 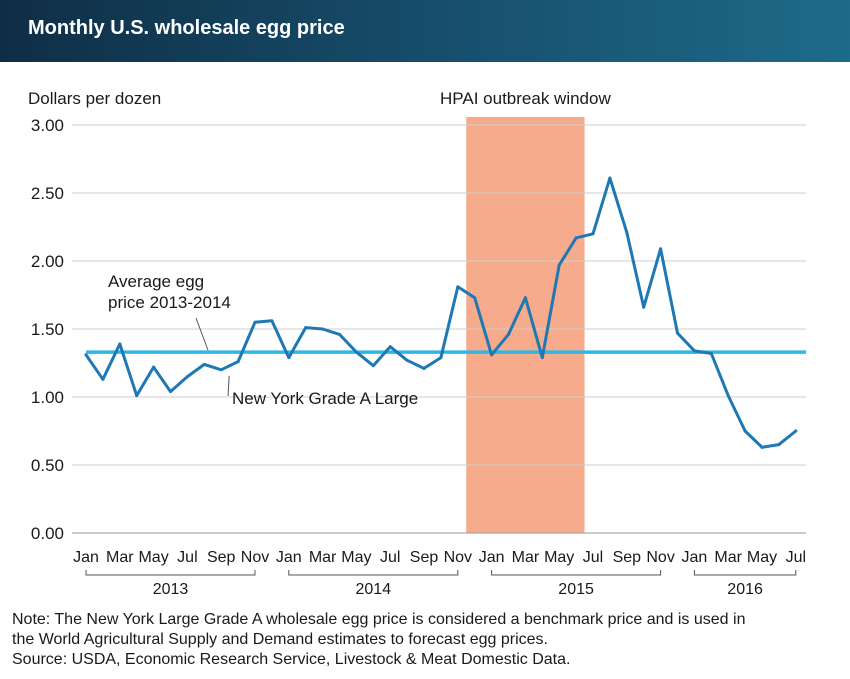 What do you see at coordinates (94, 98) in the screenshot?
I see `y-axis-label: Dollars per dozen` at bounding box center [94, 98].